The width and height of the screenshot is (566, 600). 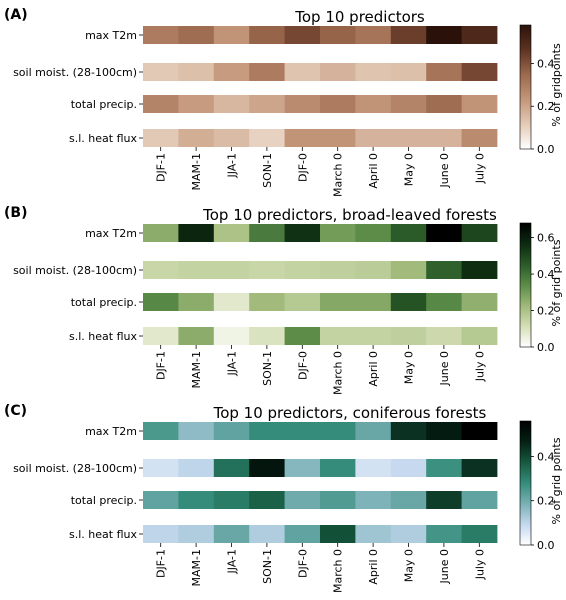 I want to click on column-label: March 0, so click(x=338, y=373).